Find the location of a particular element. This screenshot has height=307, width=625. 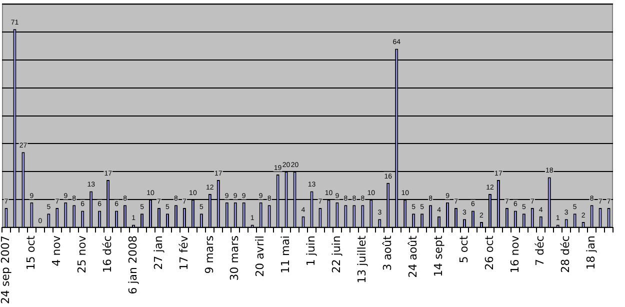

x-tick-label: 26 oct is located at coordinates (489, 252).